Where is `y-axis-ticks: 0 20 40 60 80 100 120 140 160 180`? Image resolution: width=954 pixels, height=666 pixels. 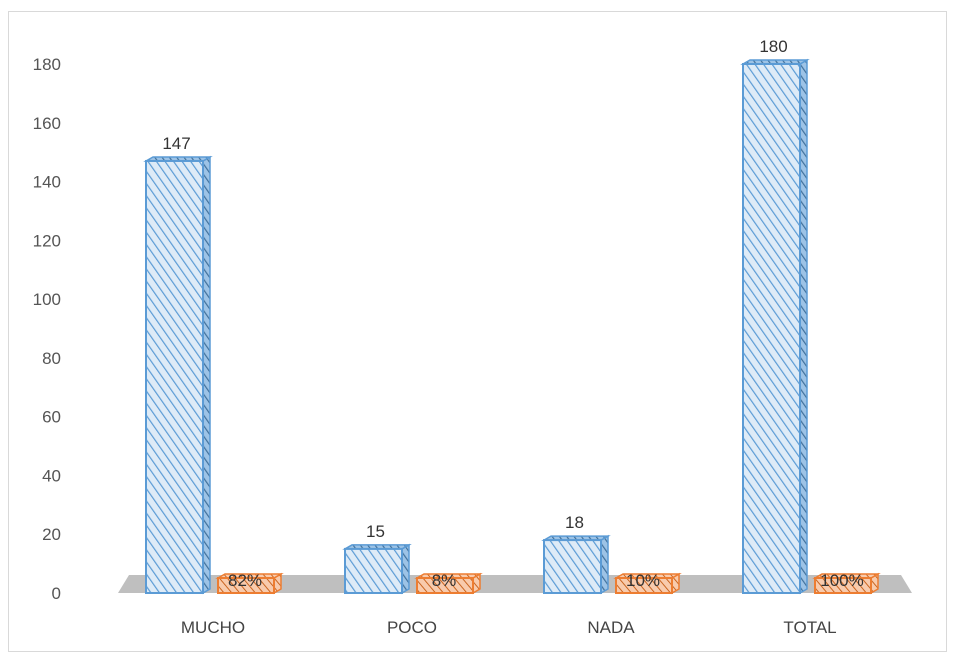
y-axis-ticks: 0 20 40 60 80 100 120 140 160 180 is located at coordinates (47, 329).